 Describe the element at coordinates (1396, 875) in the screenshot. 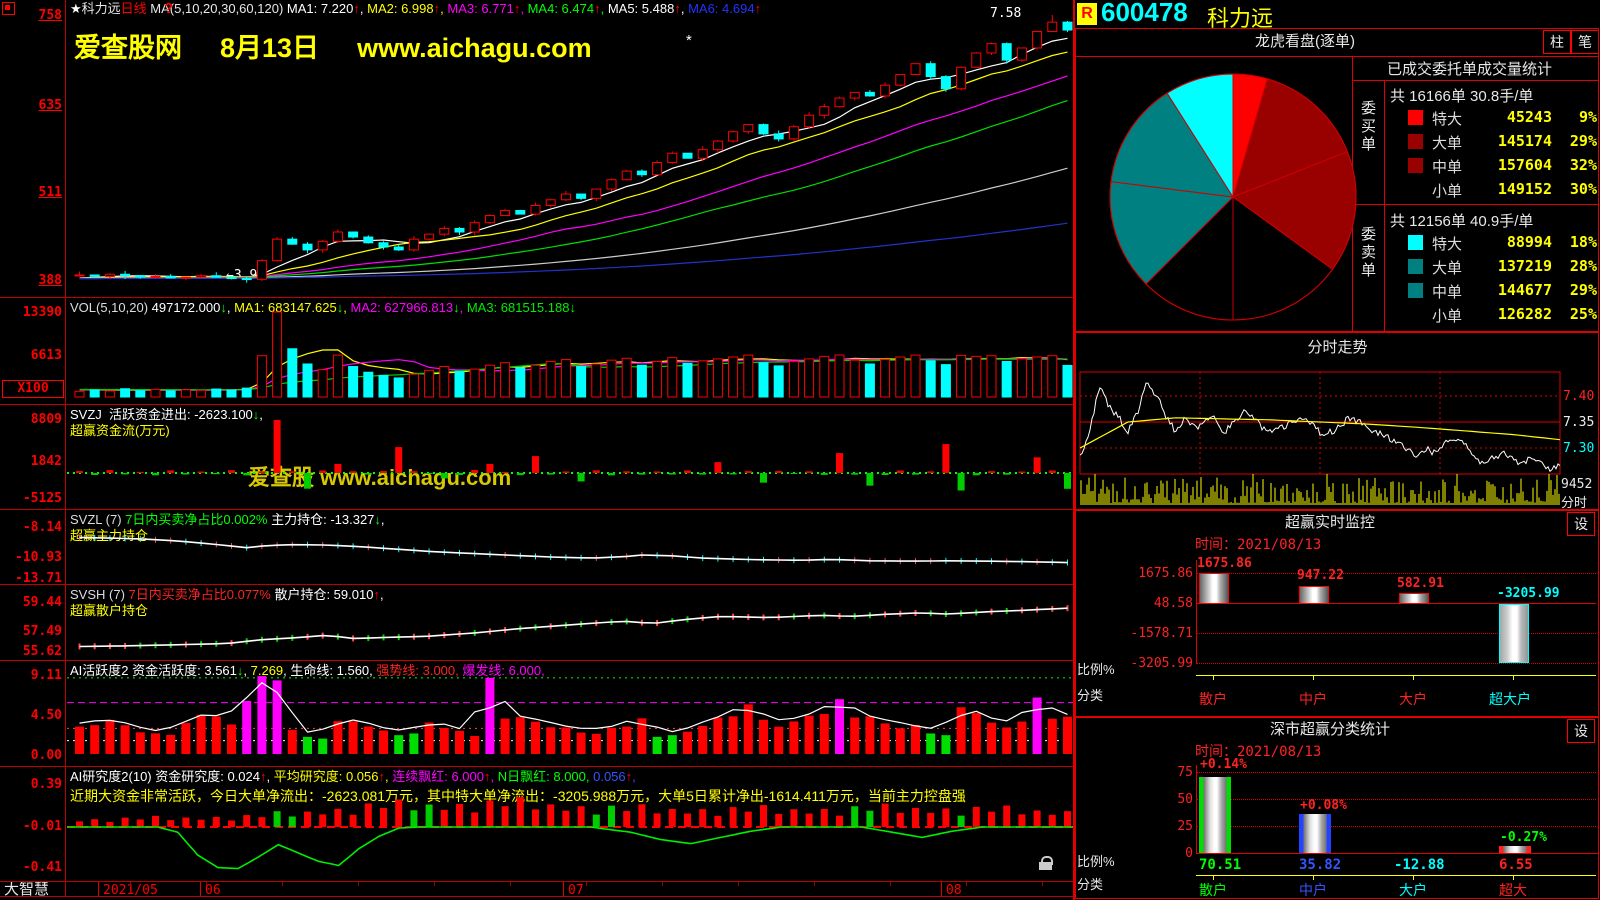

I see `sz-baseline` at that location.